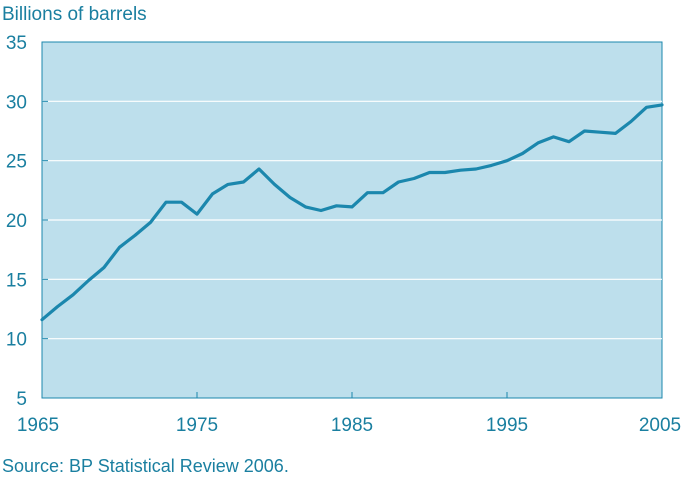 The width and height of the screenshot is (686, 487). I want to click on y-tick-label: 25, so click(16, 162).